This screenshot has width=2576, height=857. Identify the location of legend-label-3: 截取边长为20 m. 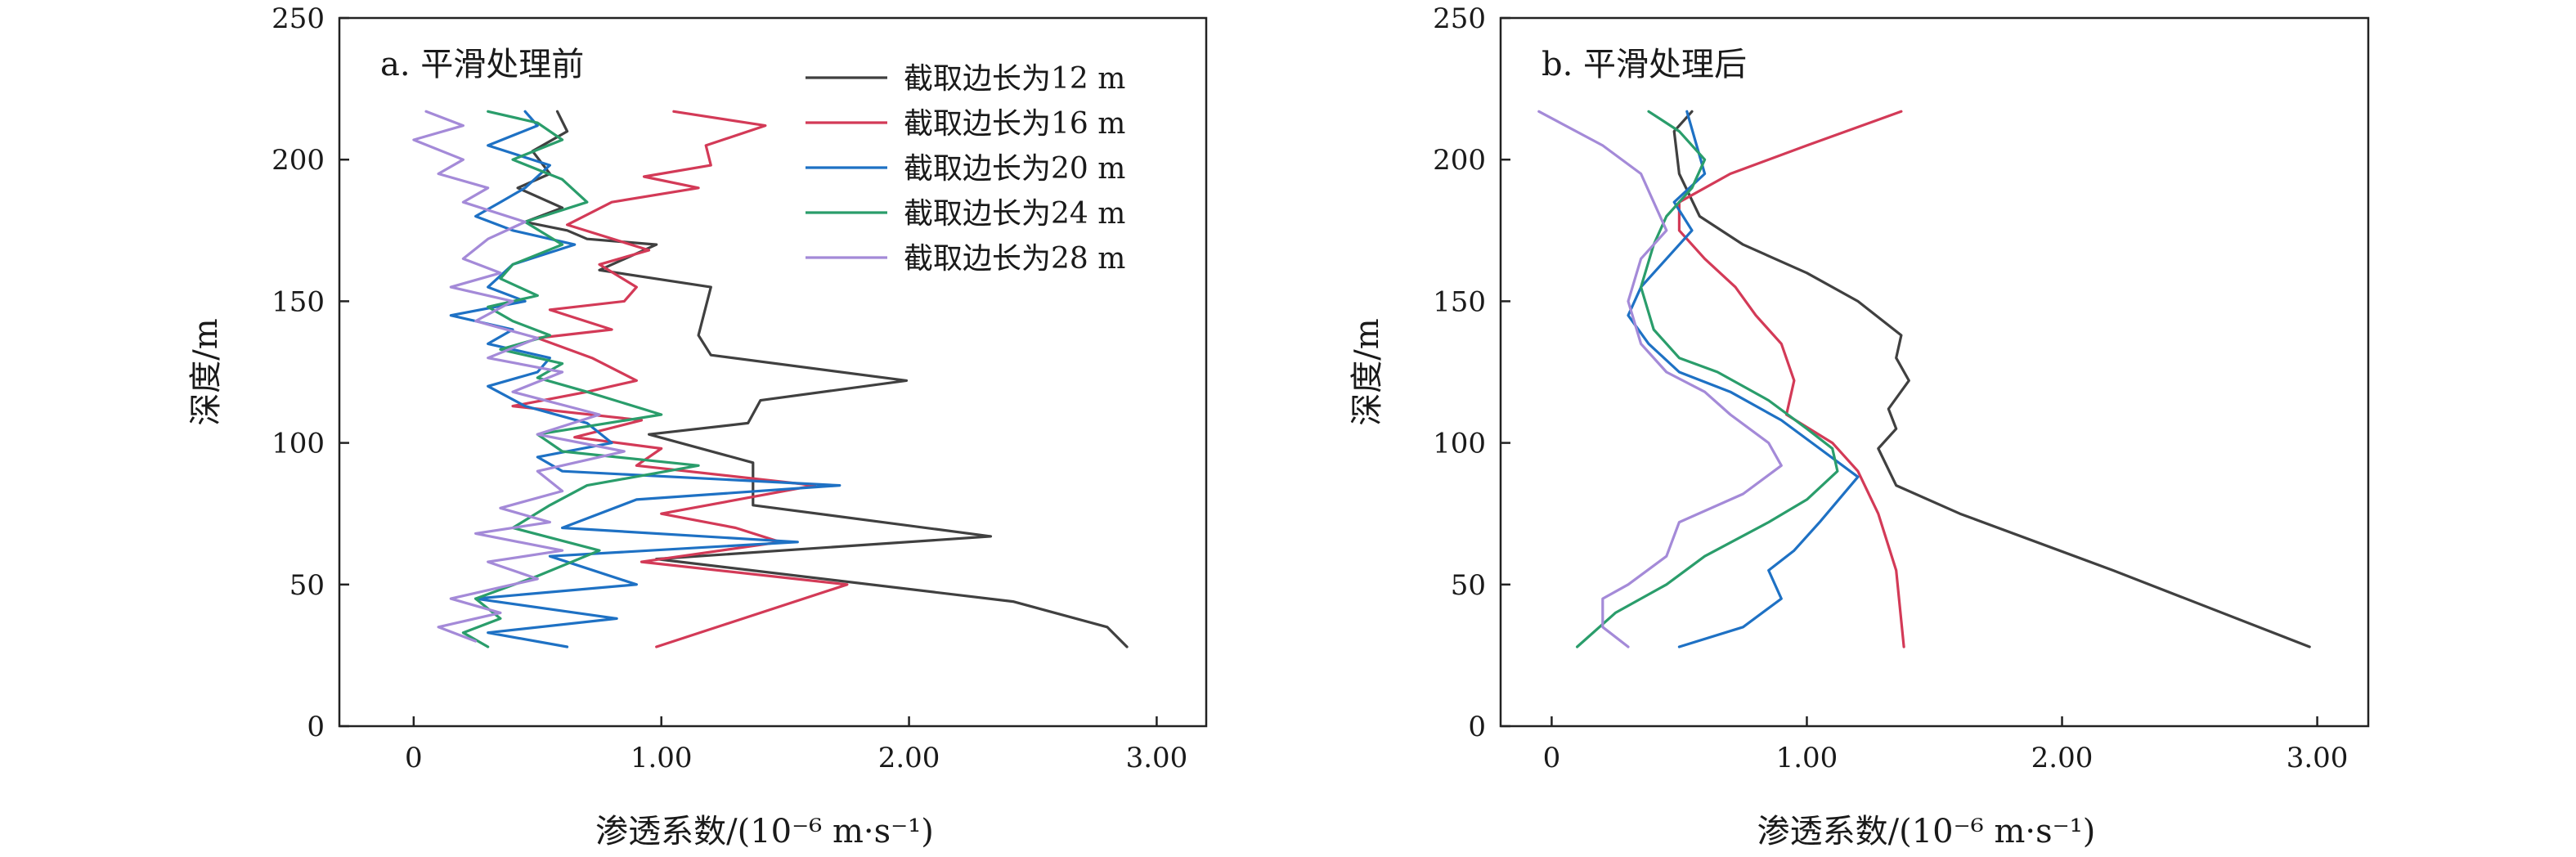
(1014, 169).